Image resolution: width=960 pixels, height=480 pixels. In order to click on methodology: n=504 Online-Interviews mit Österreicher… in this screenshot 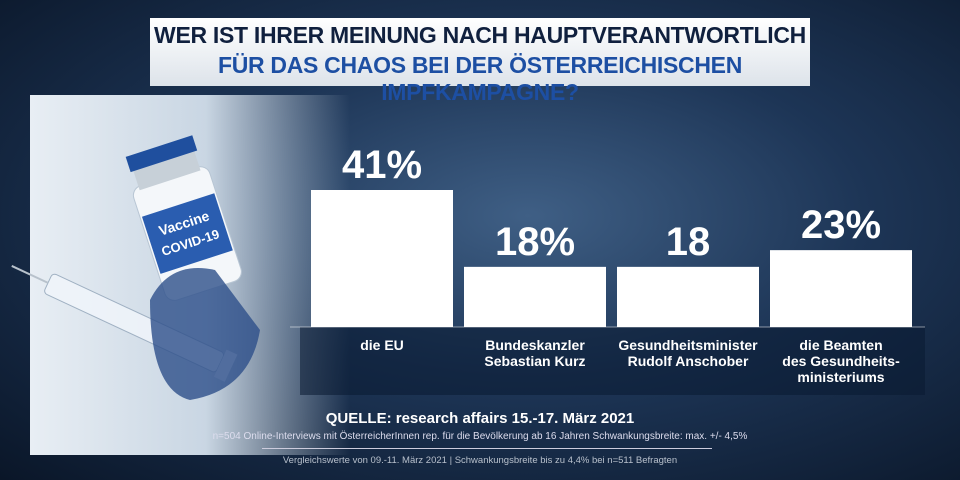, I will do `click(480, 436)`.